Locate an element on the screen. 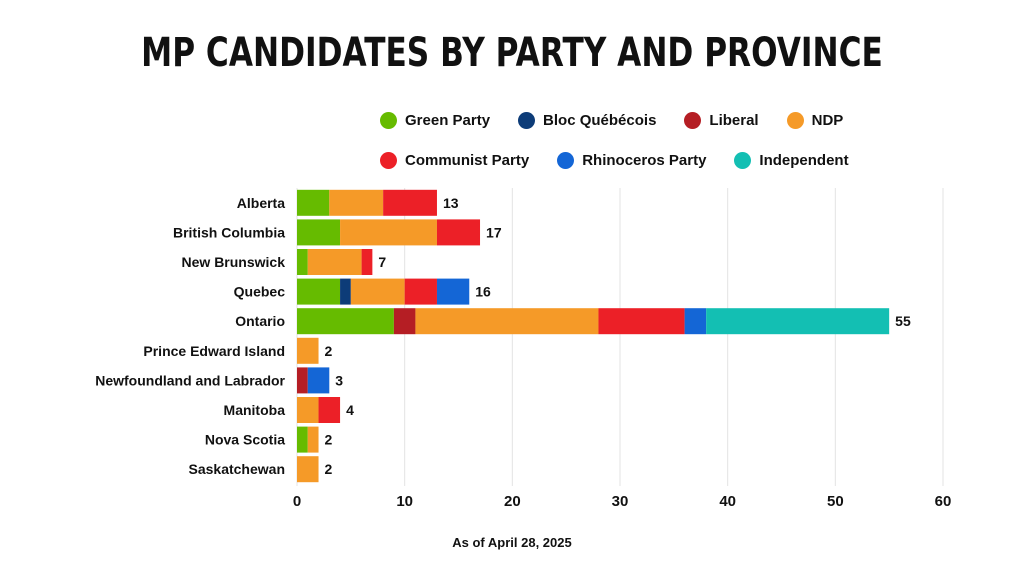  x-tick-label: 30 is located at coordinates (620, 501).